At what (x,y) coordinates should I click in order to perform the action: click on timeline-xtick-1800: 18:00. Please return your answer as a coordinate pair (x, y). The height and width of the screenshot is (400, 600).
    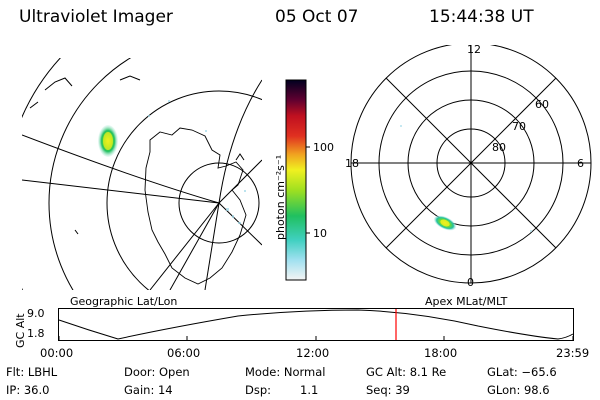
    Looking at the image, I should click on (441, 353).